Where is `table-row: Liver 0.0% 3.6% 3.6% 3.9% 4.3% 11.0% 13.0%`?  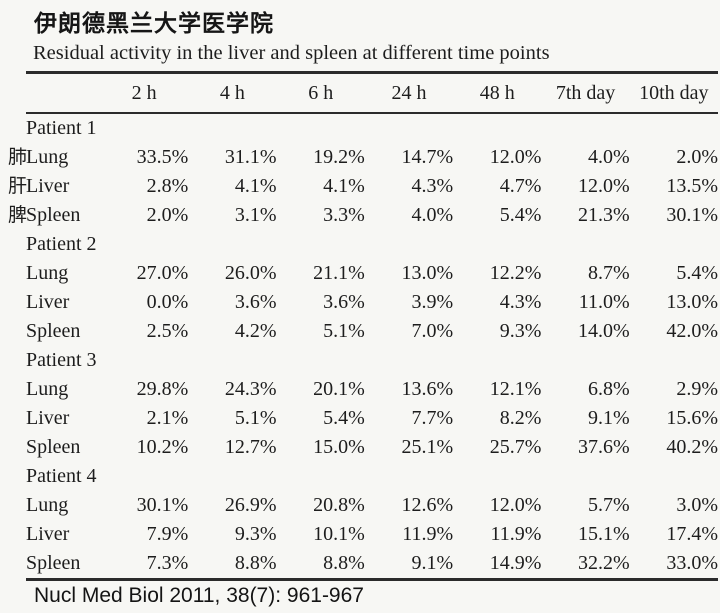 table-row: Liver 0.0% 3.6% 3.6% 3.9% 4.3% 11.0% 13.0% is located at coordinates (372, 302).